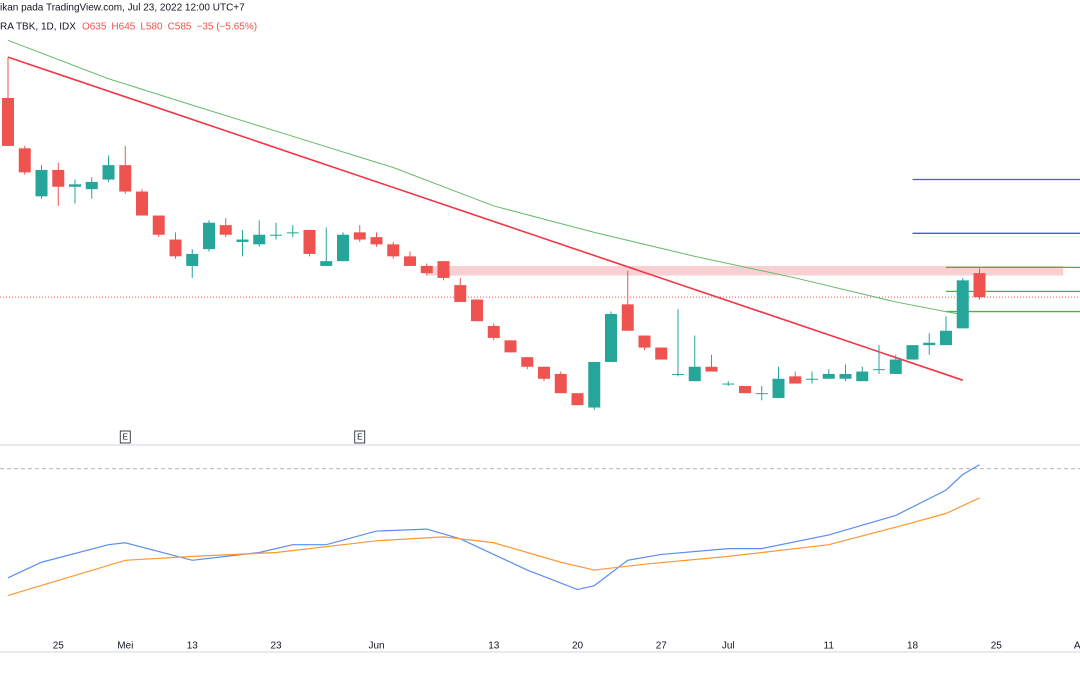 The width and height of the screenshot is (1080, 675). I want to click on x-tick-label: 23, so click(276, 646).